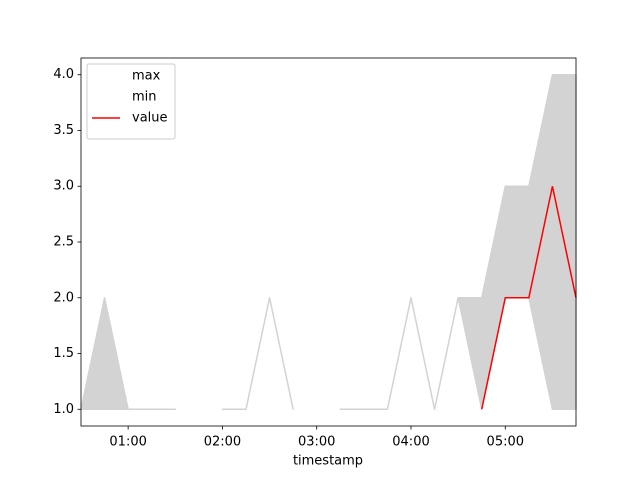  I want to click on legend-label: max, so click(146, 76).